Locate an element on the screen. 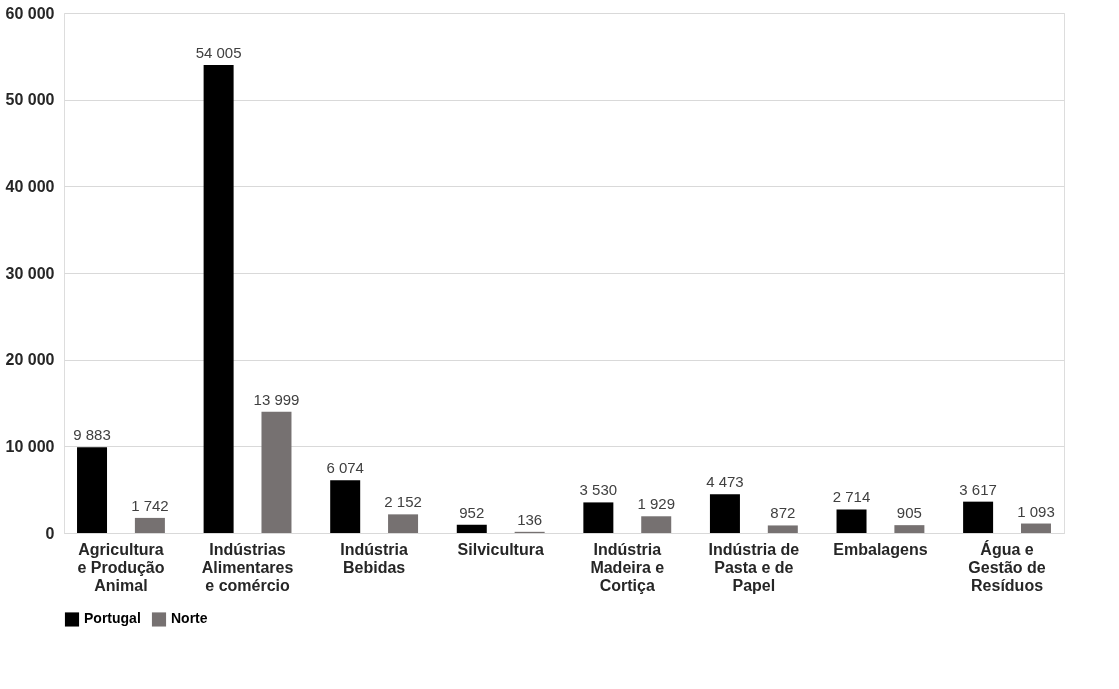  data-label: 13 999 is located at coordinates (276, 399).